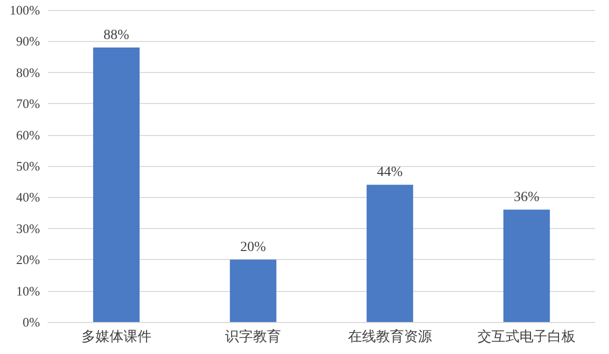 The height and width of the screenshot is (354, 609). Describe the element at coordinates (28, 41) in the screenshot. I see `y-tick-label: 90%` at that location.